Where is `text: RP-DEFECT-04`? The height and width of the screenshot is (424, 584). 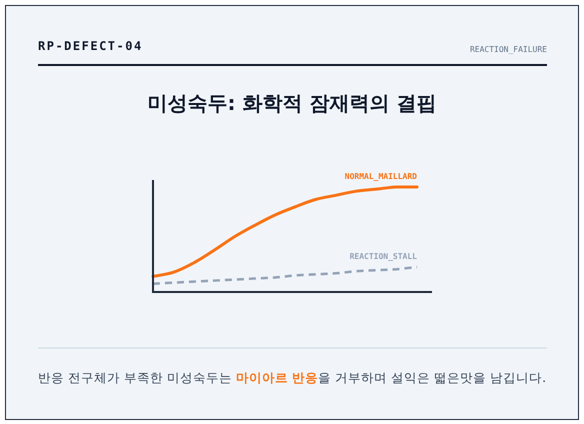 text: RP-DEFECT-04 is located at coordinates (90, 46).